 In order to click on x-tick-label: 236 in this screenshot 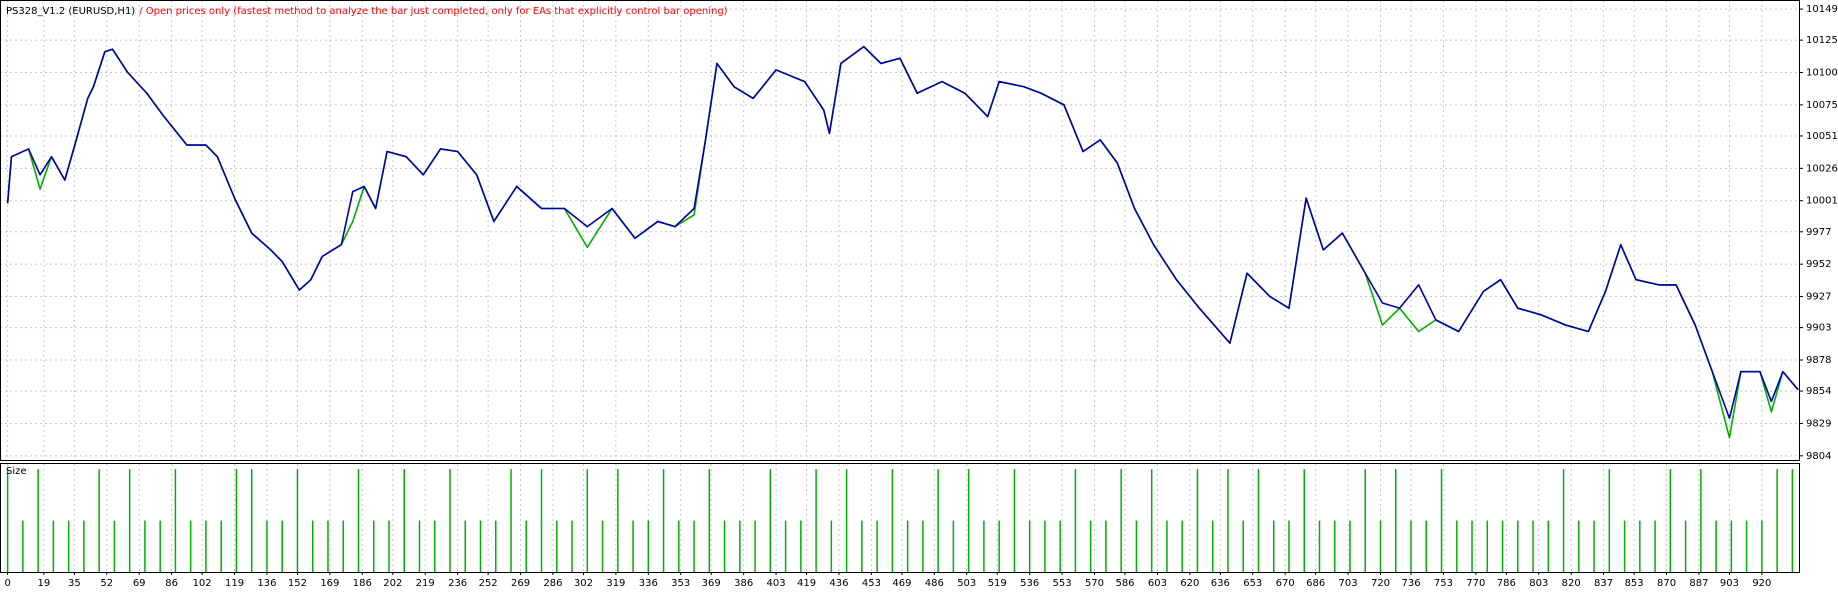, I will do `click(457, 583)`.